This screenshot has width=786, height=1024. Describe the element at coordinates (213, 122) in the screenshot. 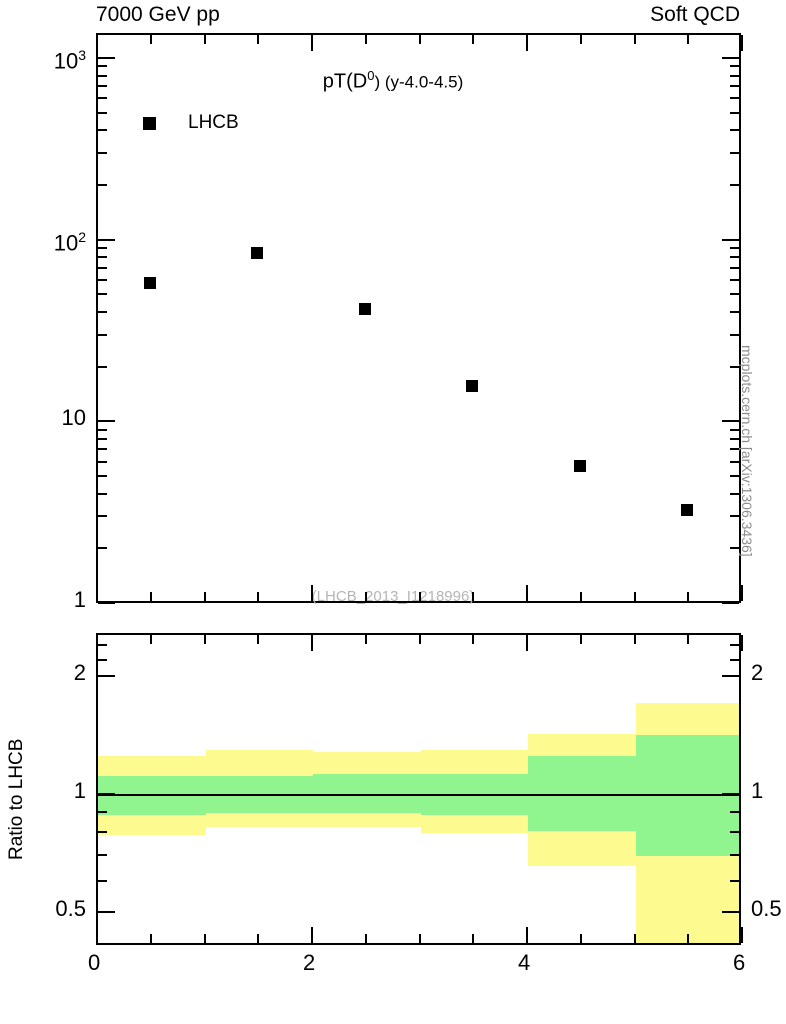

I see `legend-label-lhcb: LHCB` at that location.